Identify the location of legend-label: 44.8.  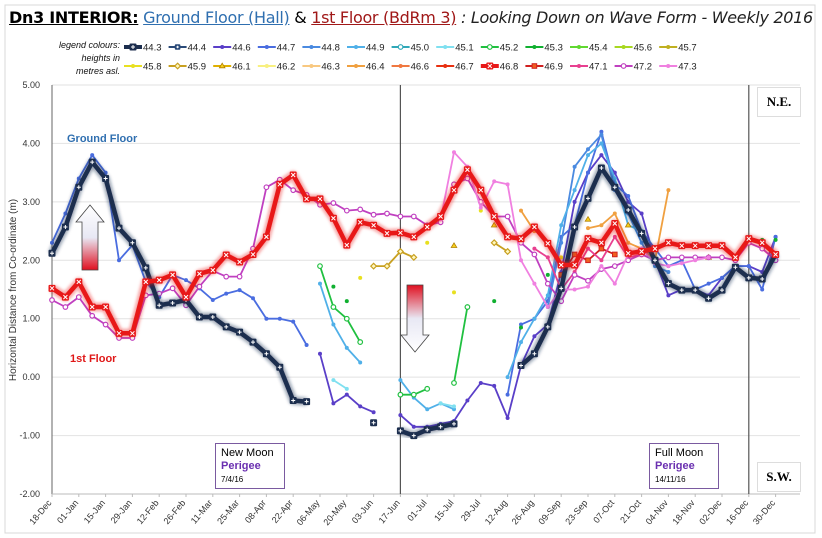
(330, 48).